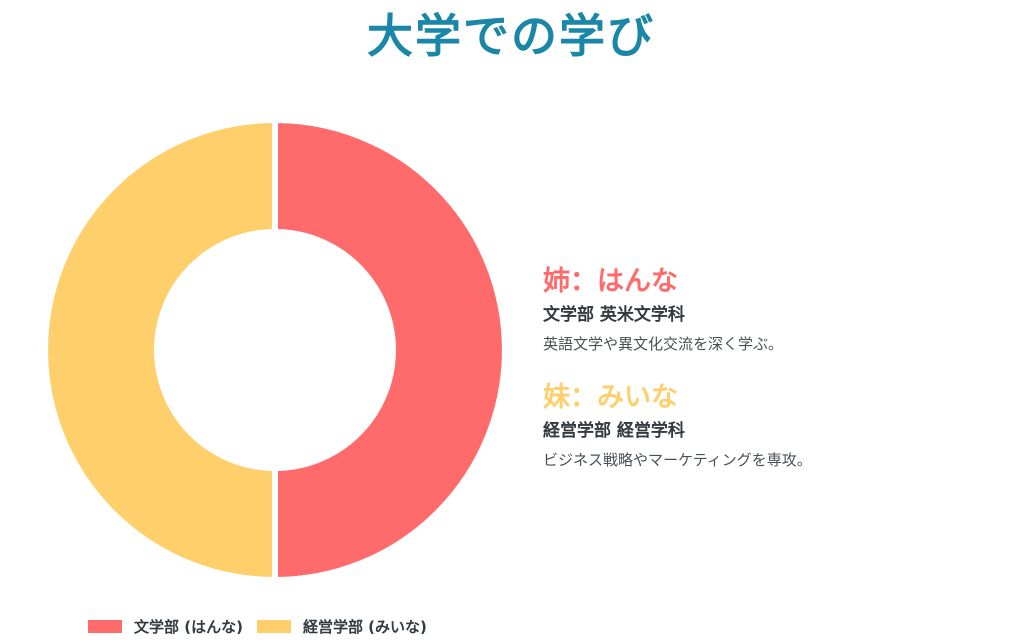 This screenshot has width=1022, height=644. I want to click on legend-item-miina: 経営学部 (みいな), so click(341, 626).